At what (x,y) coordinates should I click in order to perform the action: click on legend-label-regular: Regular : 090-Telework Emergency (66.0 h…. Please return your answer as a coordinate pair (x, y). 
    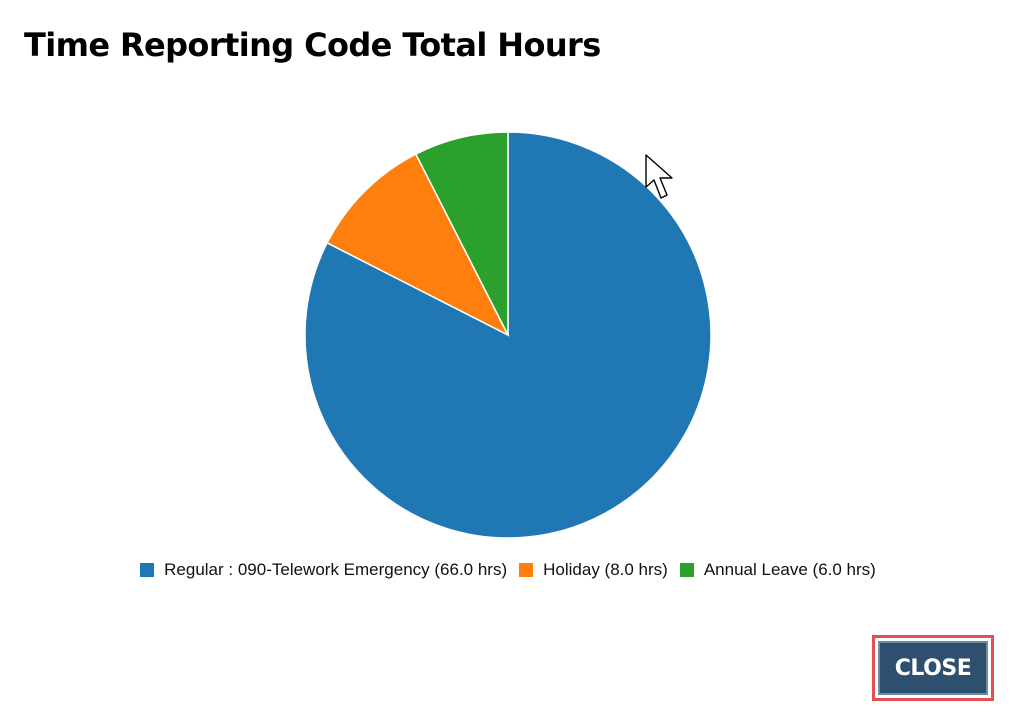
    Looking at the image, I should click on (335, 570).